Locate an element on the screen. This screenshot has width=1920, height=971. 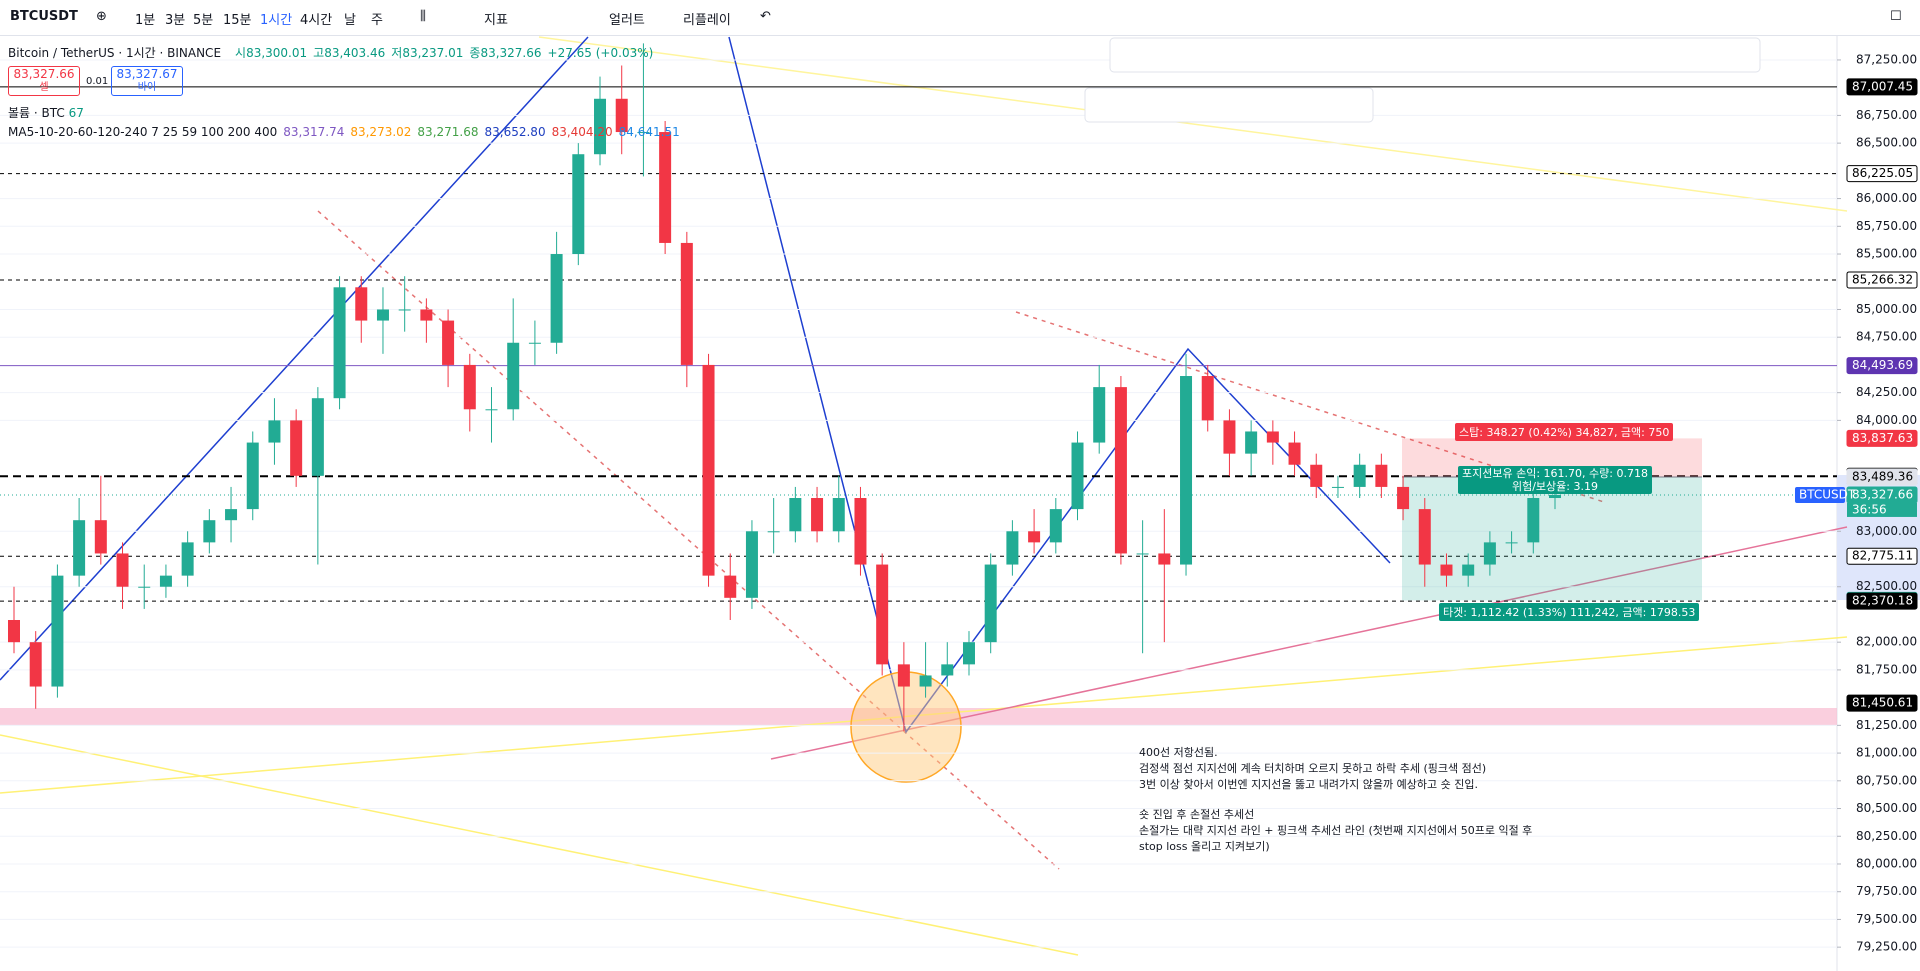
y-tick-label: 84,250.00 is located at coordinates (1886, 392).